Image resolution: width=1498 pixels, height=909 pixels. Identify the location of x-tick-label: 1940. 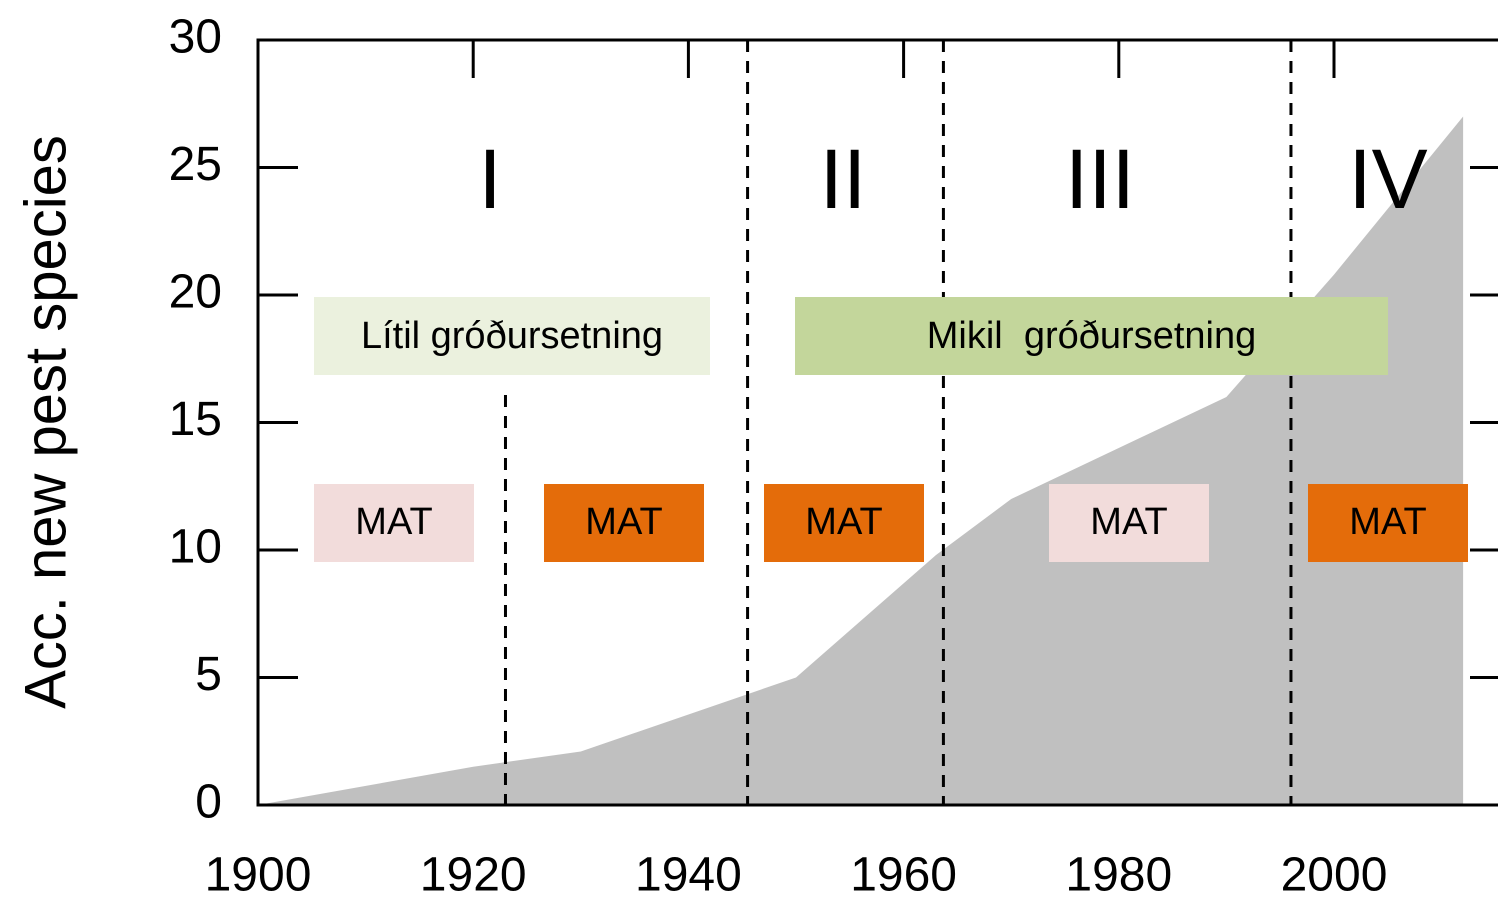
(688, 875).